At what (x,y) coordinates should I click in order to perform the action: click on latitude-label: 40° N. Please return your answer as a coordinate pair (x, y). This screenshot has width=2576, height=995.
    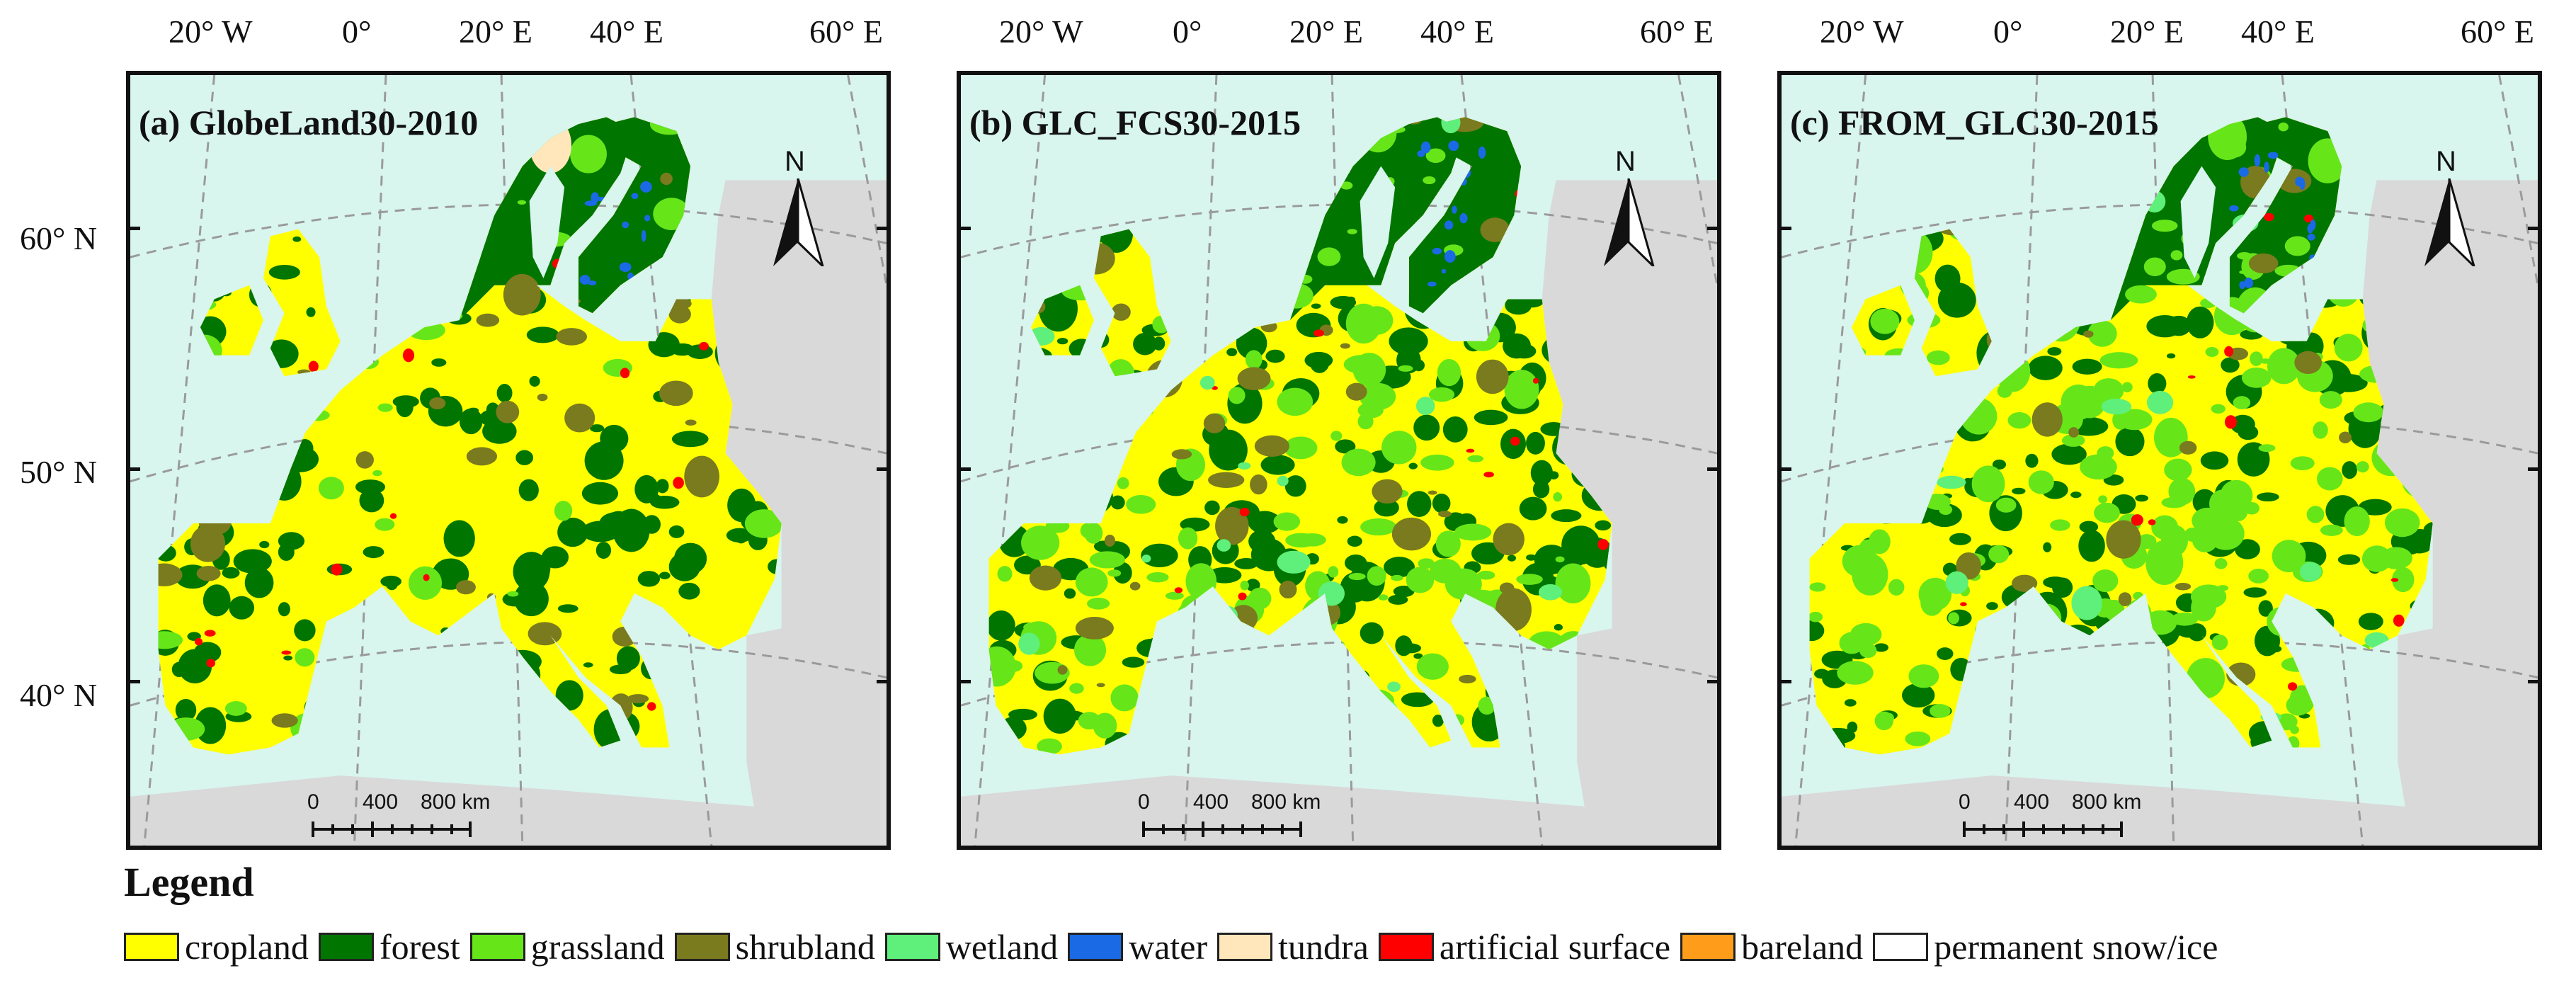
    Looking at the image, I should click on (59, 695).